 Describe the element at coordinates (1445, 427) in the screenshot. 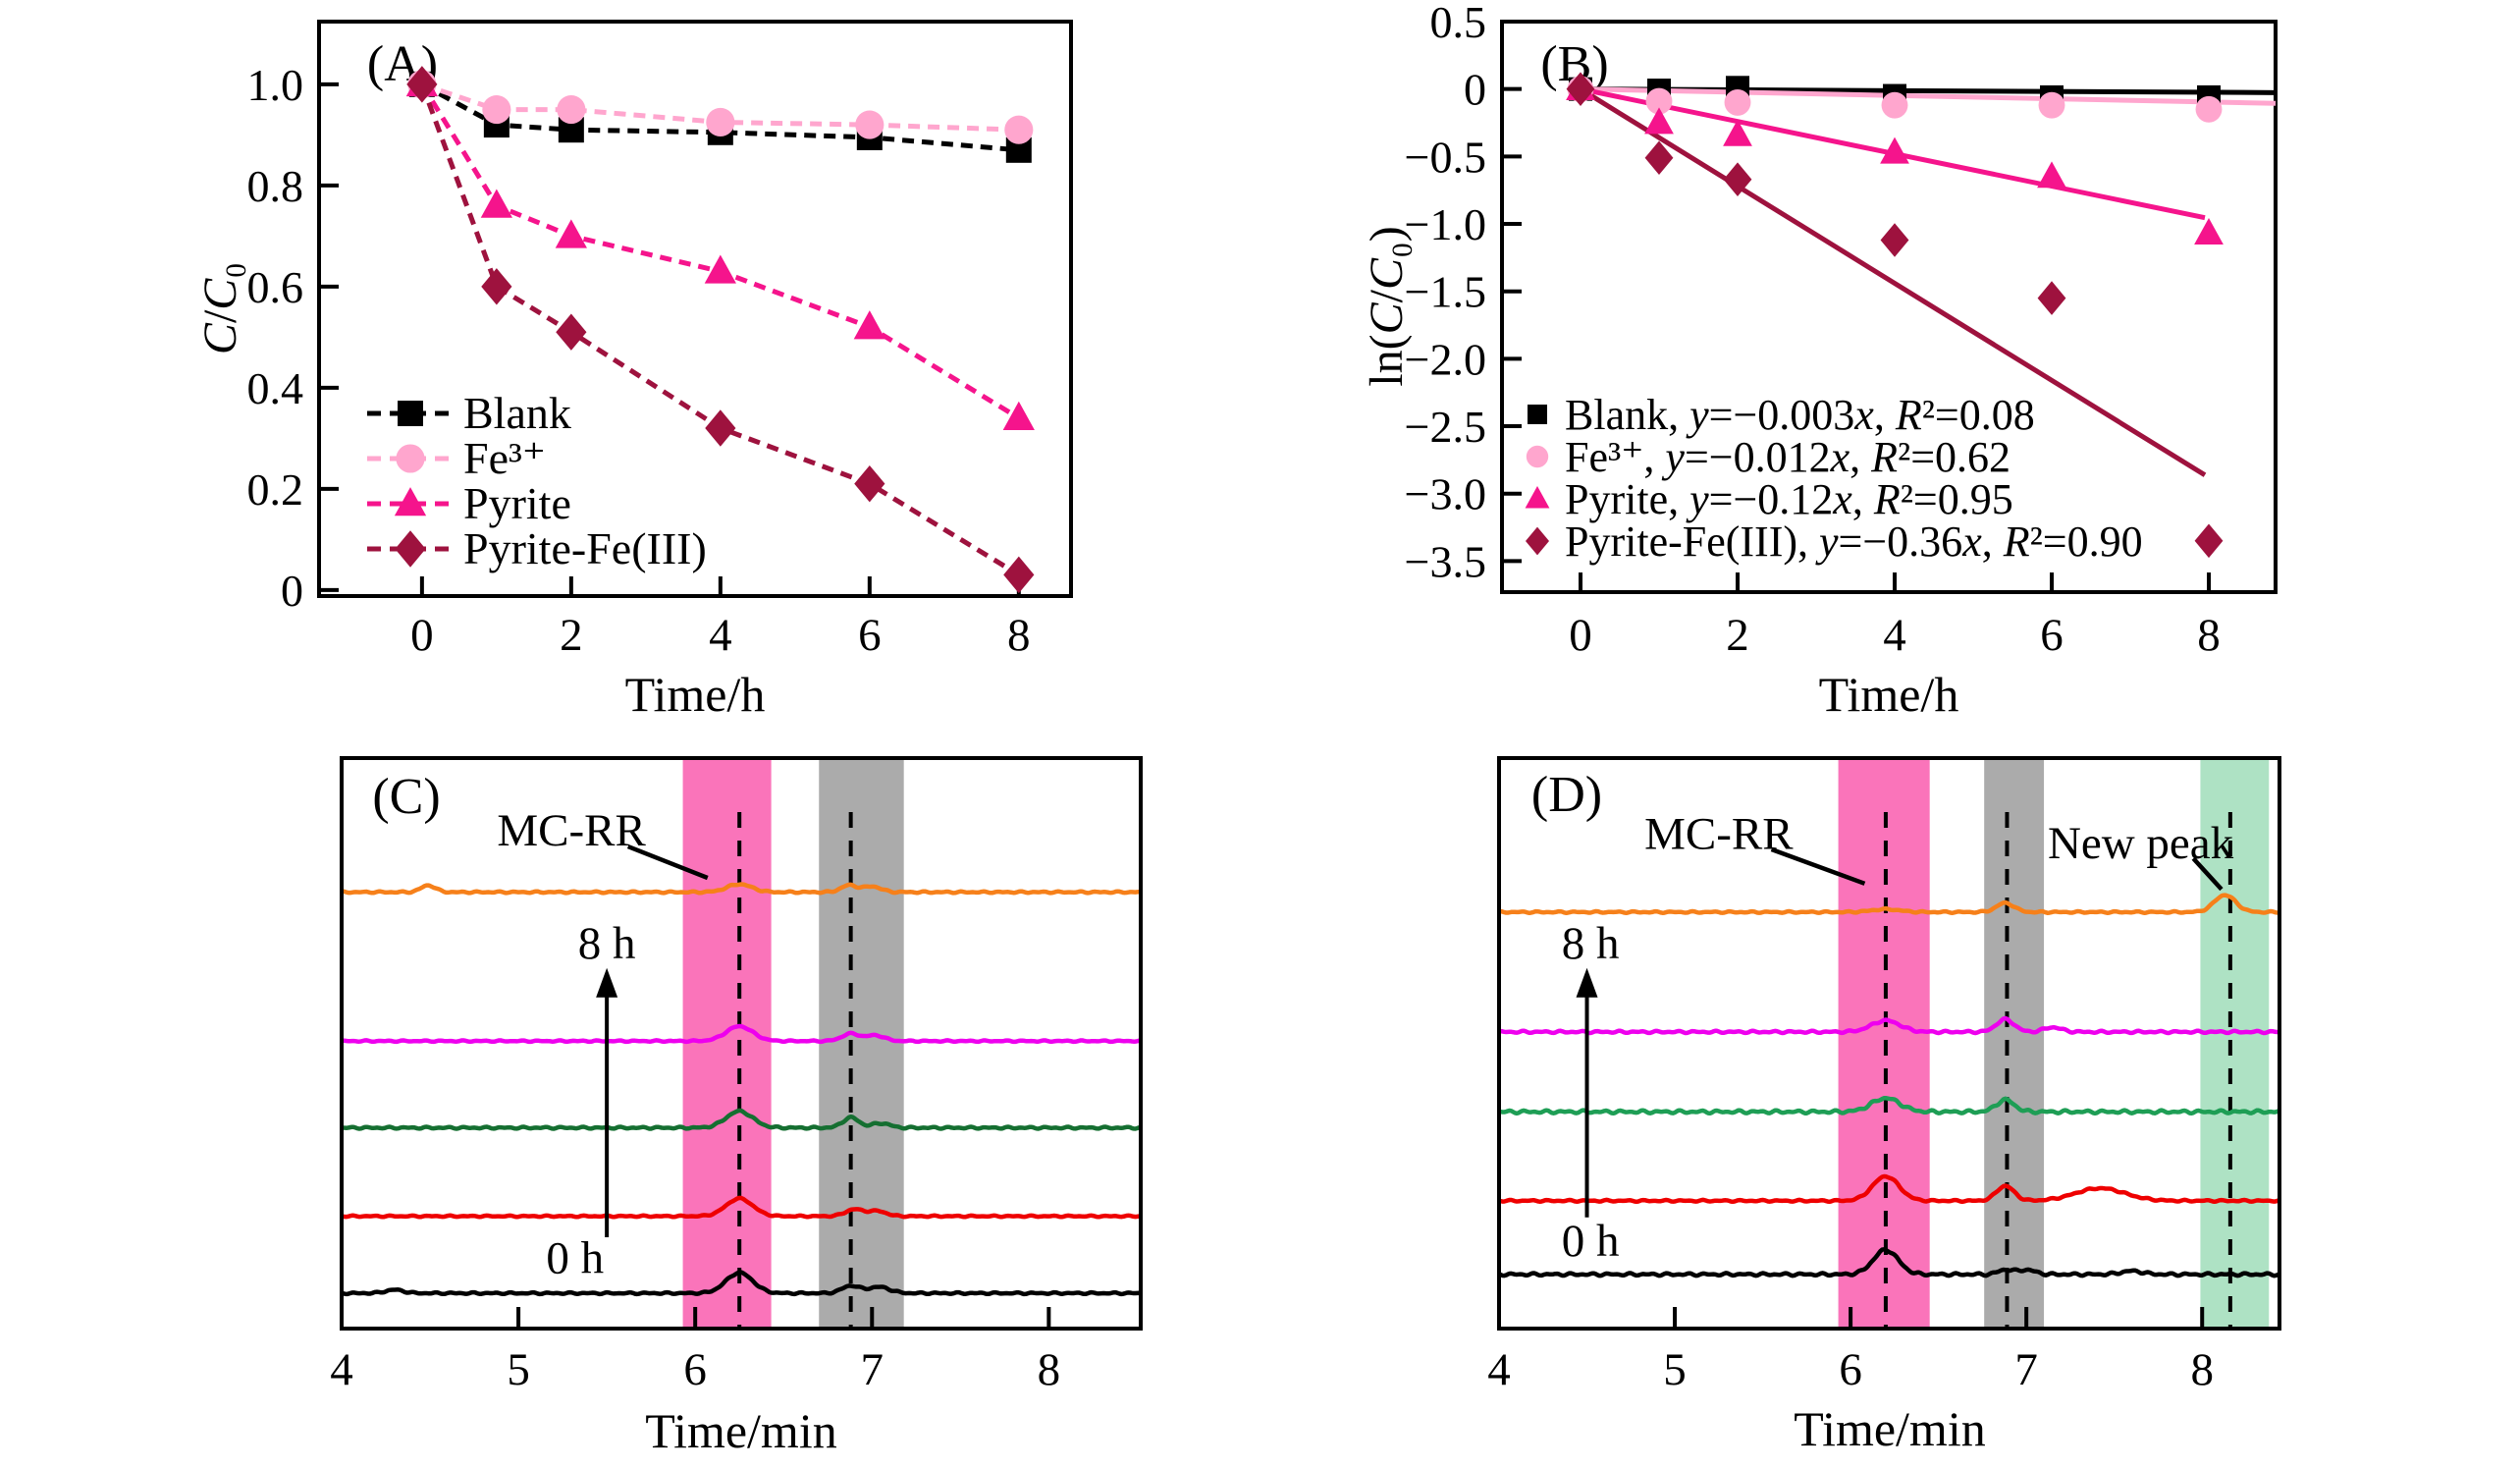

I see `y-tick-label: −2.5` at that location.